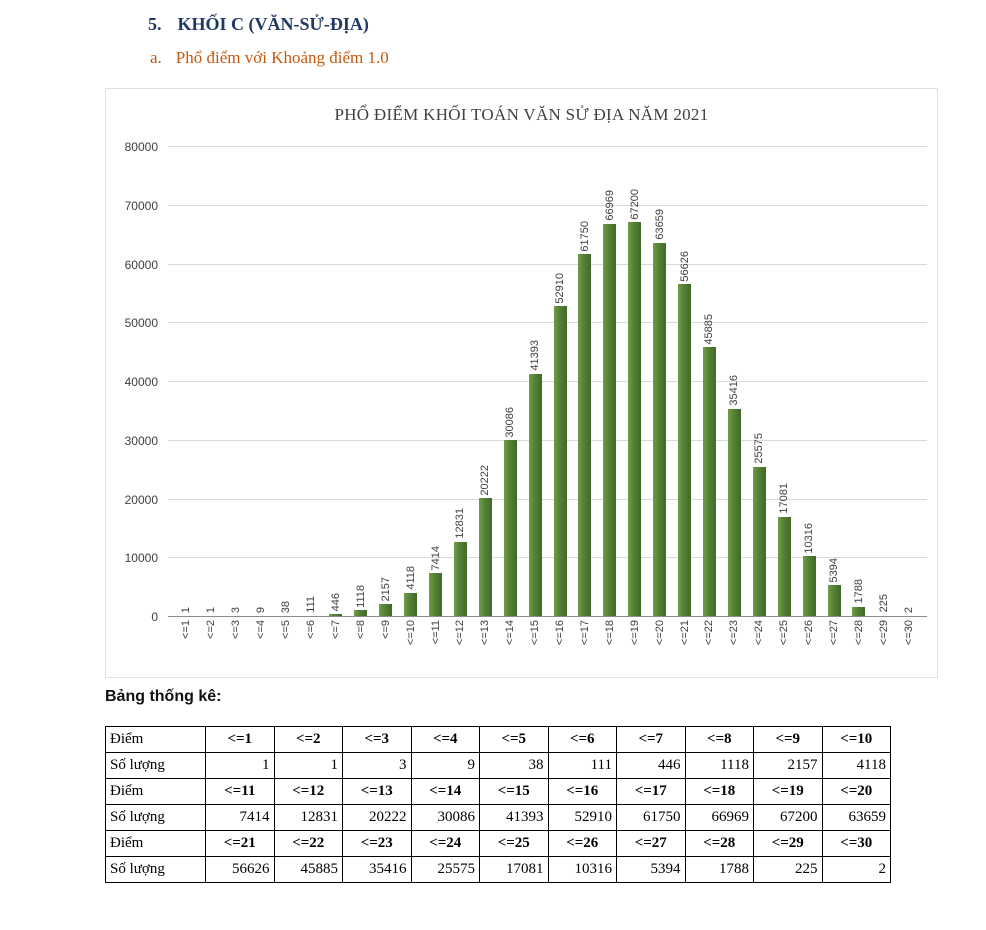 The image size is (986, 930). Describe the element at coordinates (719, 765) in the screenshot. I see `count-cell: 1118` at that location.